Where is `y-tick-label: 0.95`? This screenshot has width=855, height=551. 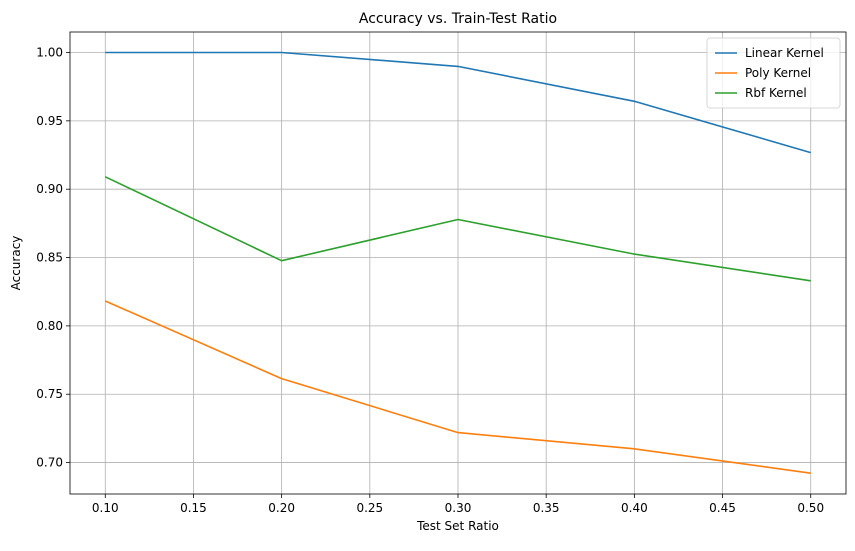 y-tick-label: 0.95 is located at coordinates (49, 121).